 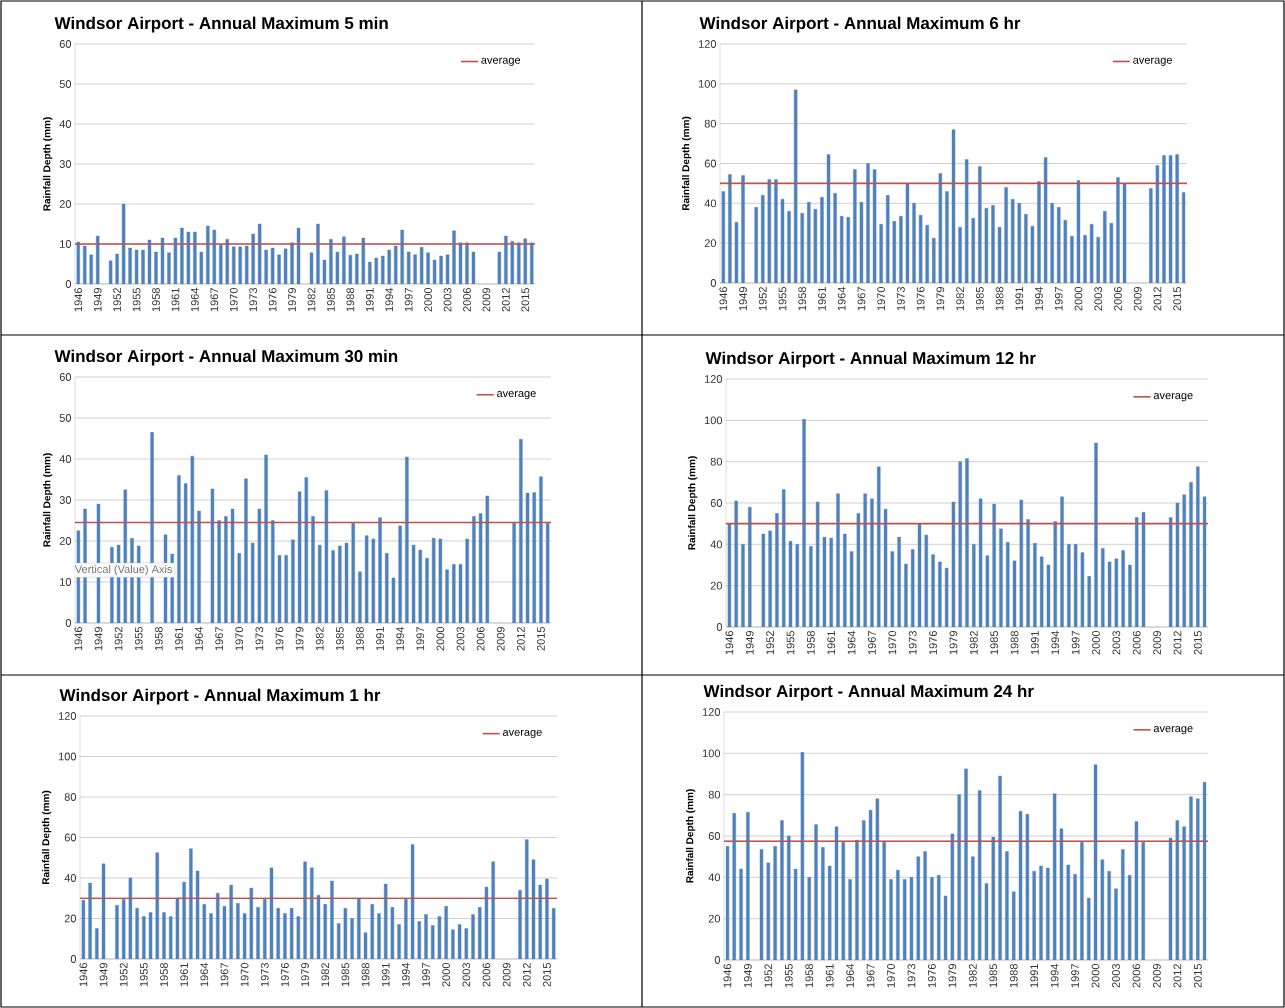 What do you see at coordinates (220, 696) in the screenshot?
I see `chart-title: Windsor Airport - Annual Maximum 1 hr` at bounding box center [220, 696].